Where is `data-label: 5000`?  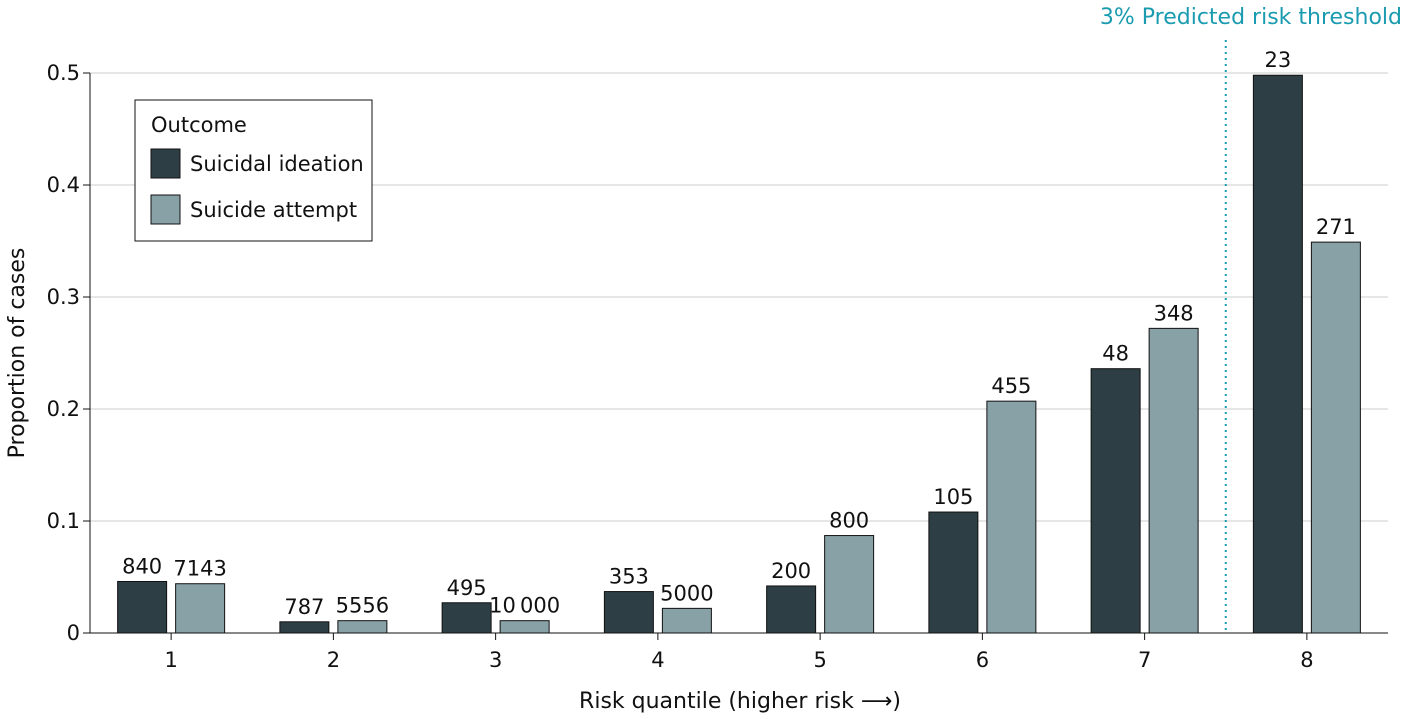
data-label: 5000 is located at coordinates (686, 593).